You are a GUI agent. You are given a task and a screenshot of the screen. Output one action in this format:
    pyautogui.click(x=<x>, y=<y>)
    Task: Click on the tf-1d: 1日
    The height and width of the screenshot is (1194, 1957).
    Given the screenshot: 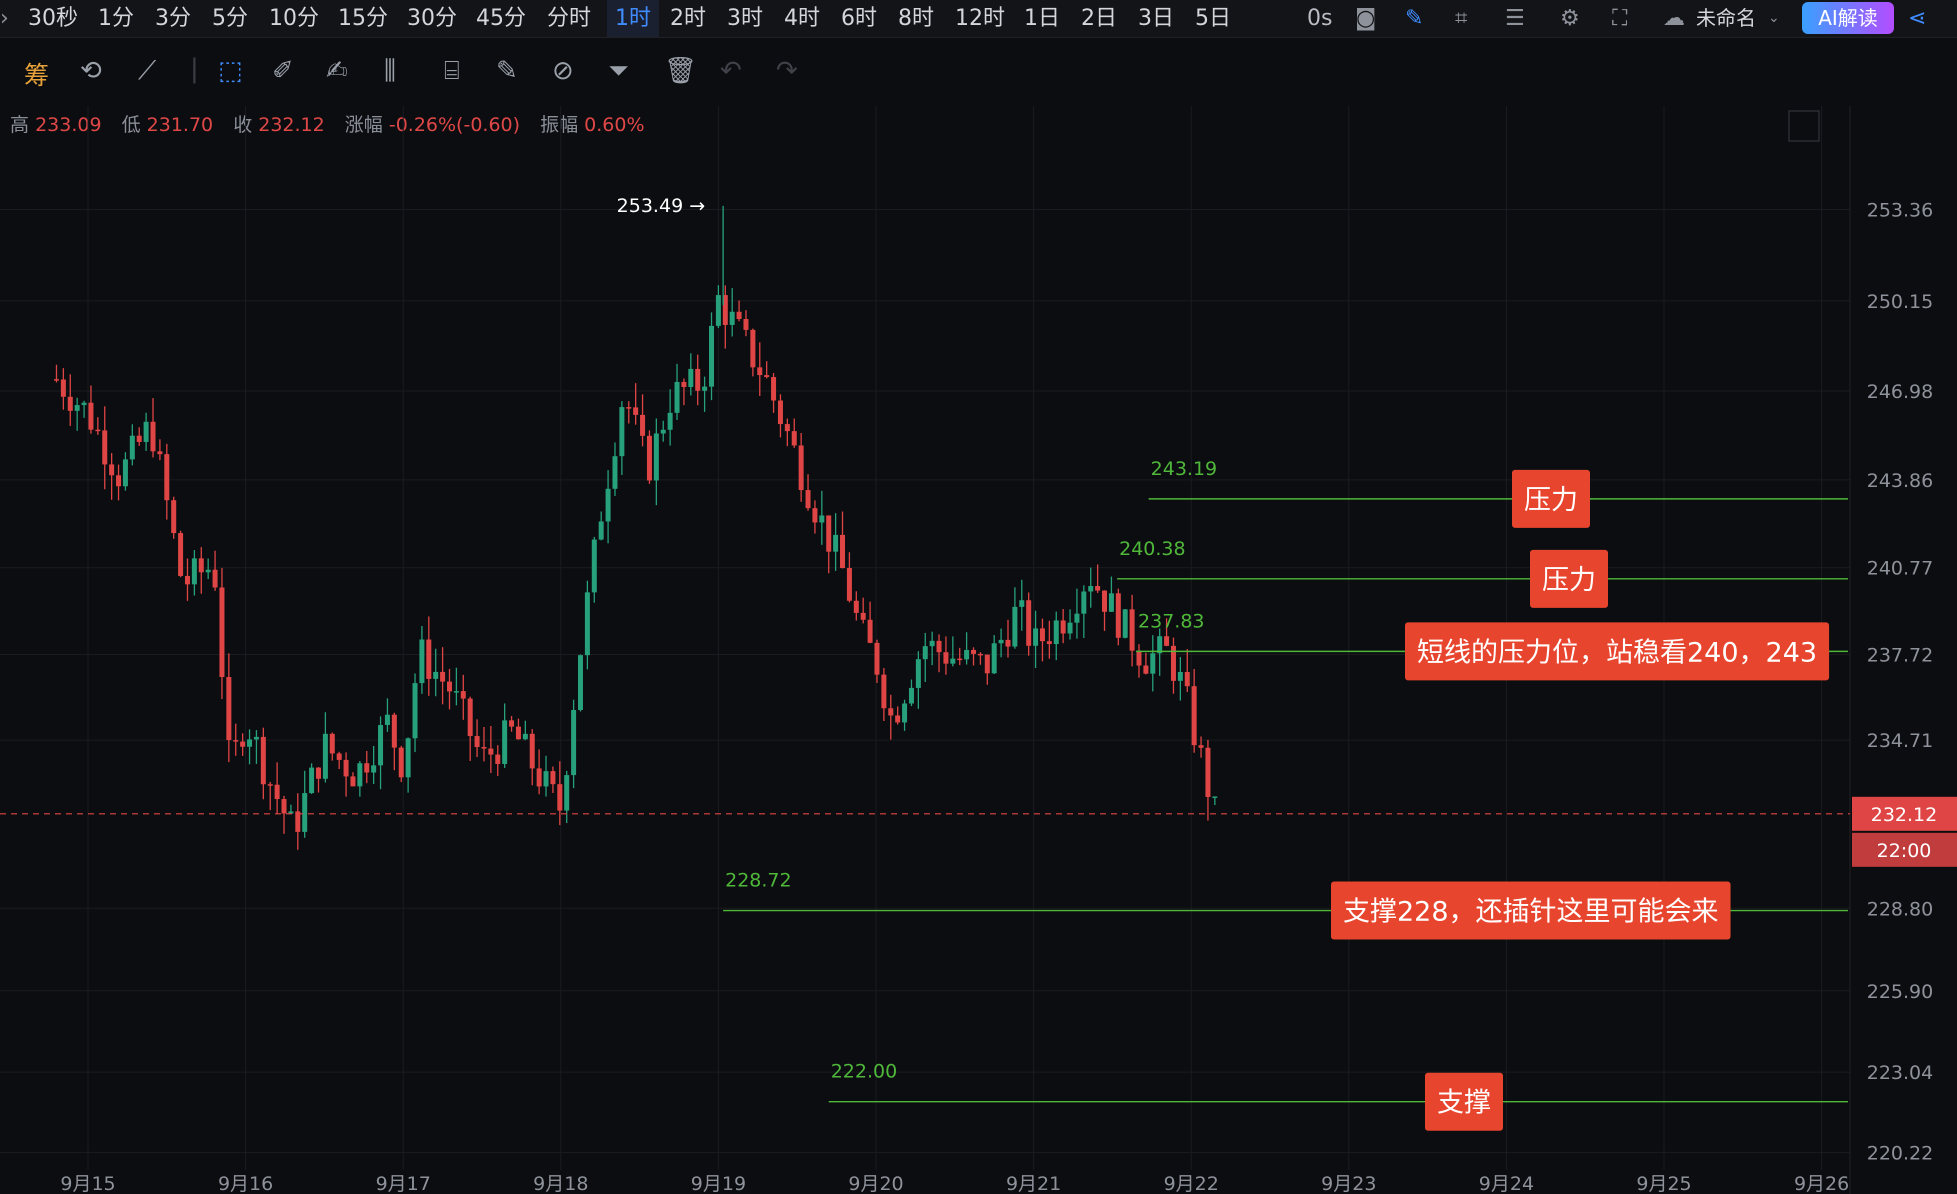 What is the action you would take?
    pyautogui.click(x=1042, y=18)
    